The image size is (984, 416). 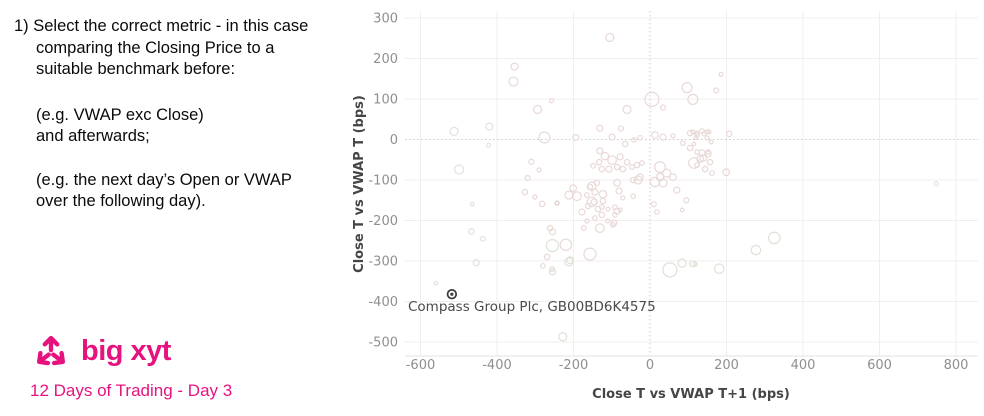 I want to click on brand-block: big xyt 12 Days of Trading - Day 3, so click(x=131, y=365).